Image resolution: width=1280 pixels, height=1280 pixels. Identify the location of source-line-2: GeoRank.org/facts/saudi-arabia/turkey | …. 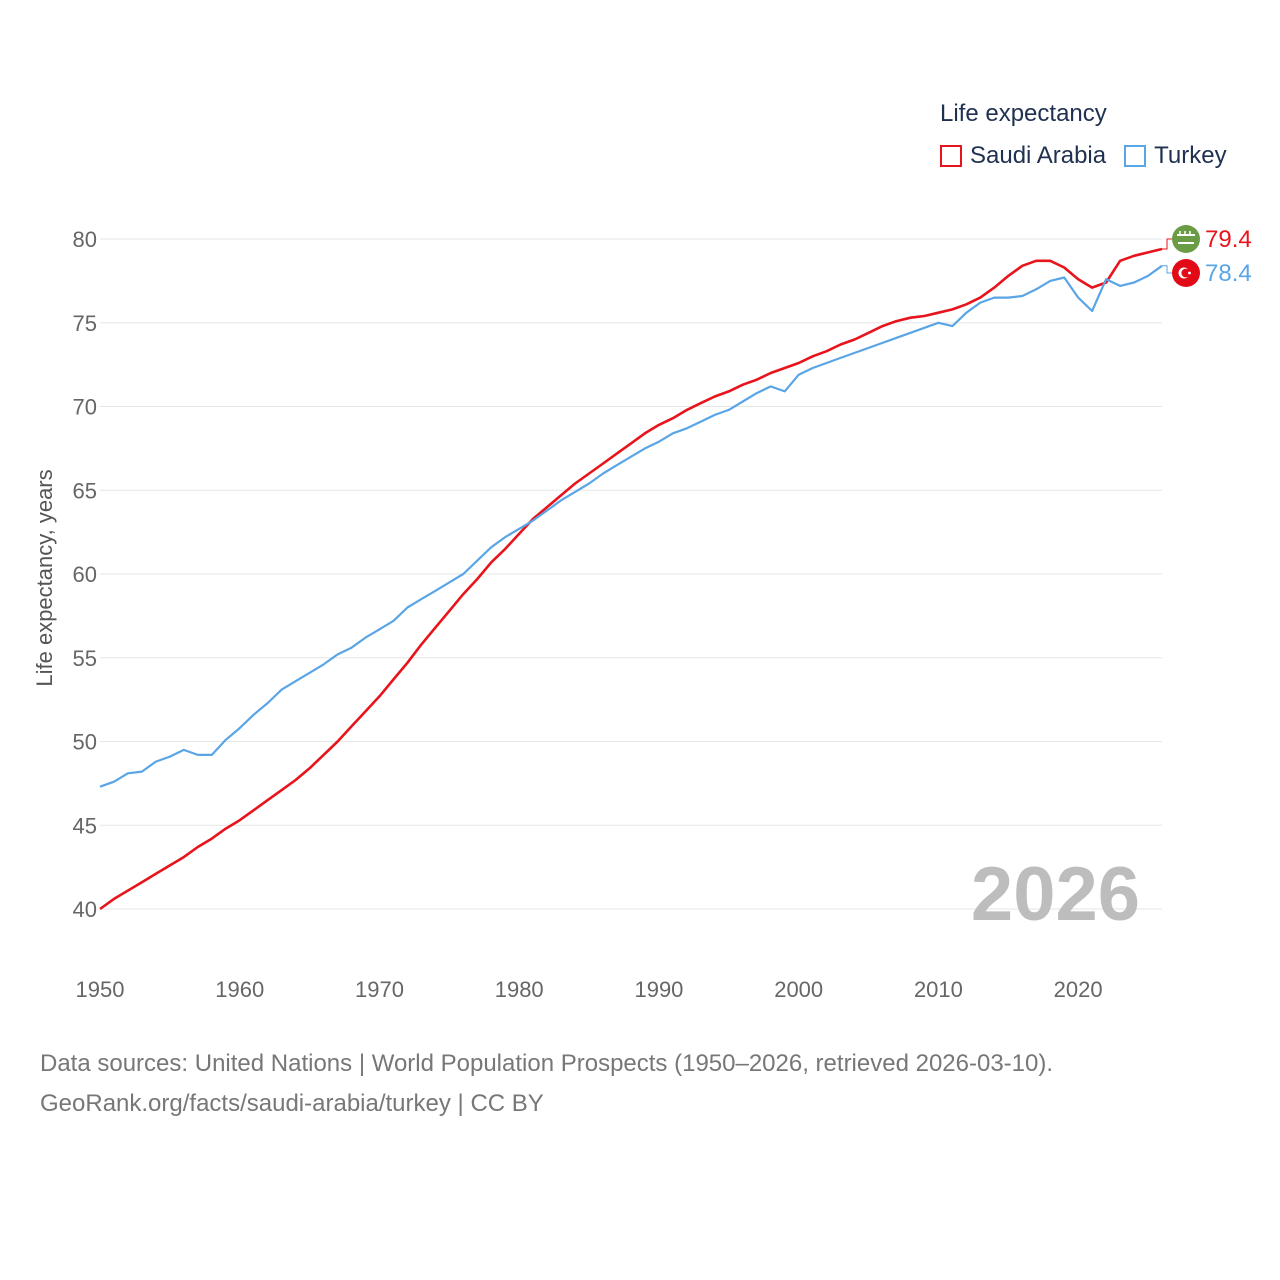
(292, 1103).